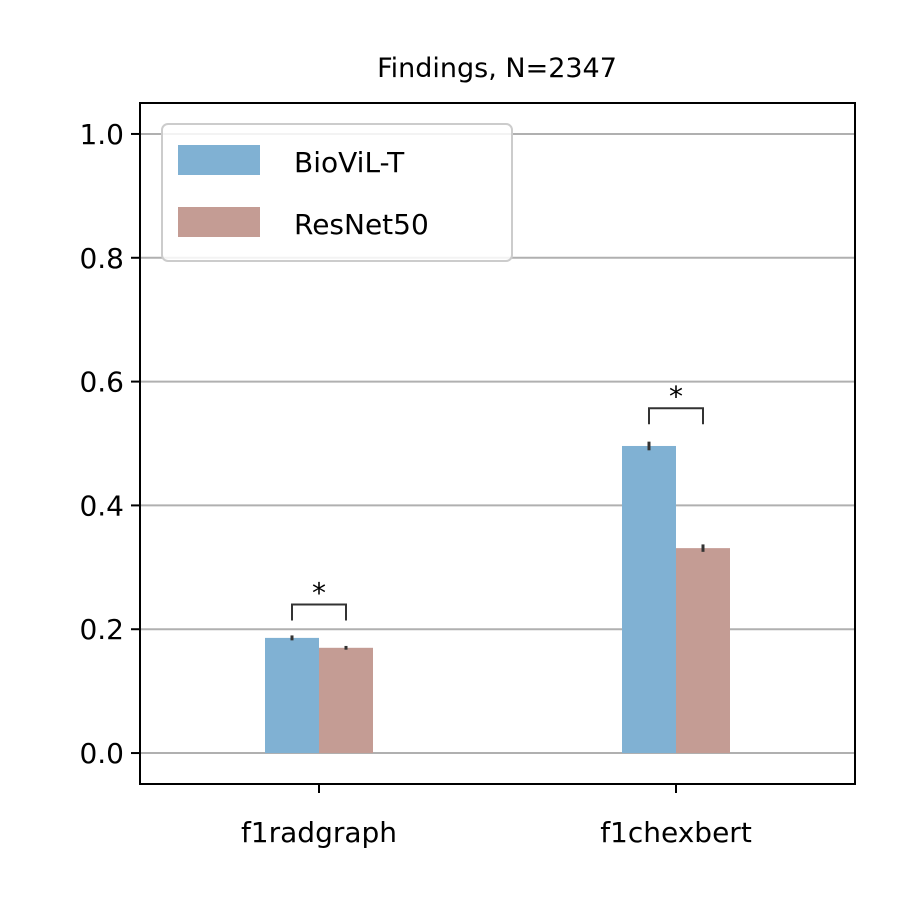  I want to click on y-tick-label: 0.0, so click(101, 753).